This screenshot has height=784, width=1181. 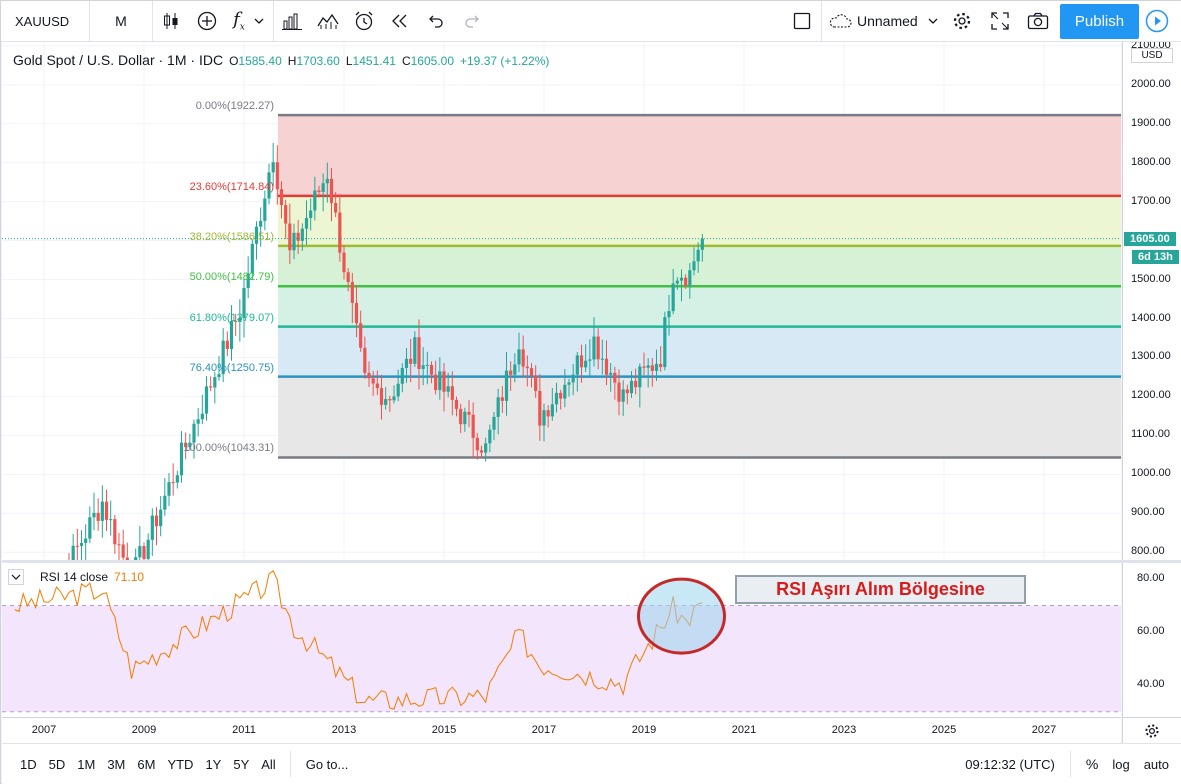 I want to click on bar-style-button, so click(x=171, y=21).